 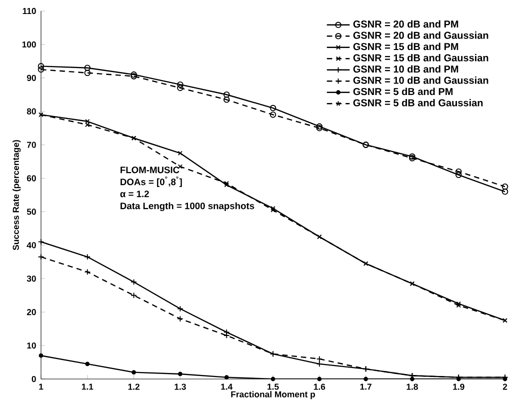 What do you see at coordinates (273, 395) in the screenshot?
I see `x-axis-title: Fractional Moment p` at bounding box center [273, 395].